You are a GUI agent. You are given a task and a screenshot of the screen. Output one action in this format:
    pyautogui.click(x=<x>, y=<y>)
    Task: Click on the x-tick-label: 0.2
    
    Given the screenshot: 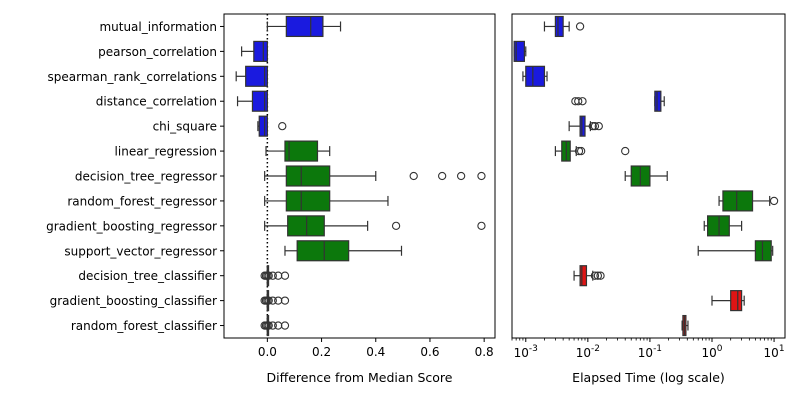 What is the action you would take?
    pyautogui.click(x=321, y=352)
    